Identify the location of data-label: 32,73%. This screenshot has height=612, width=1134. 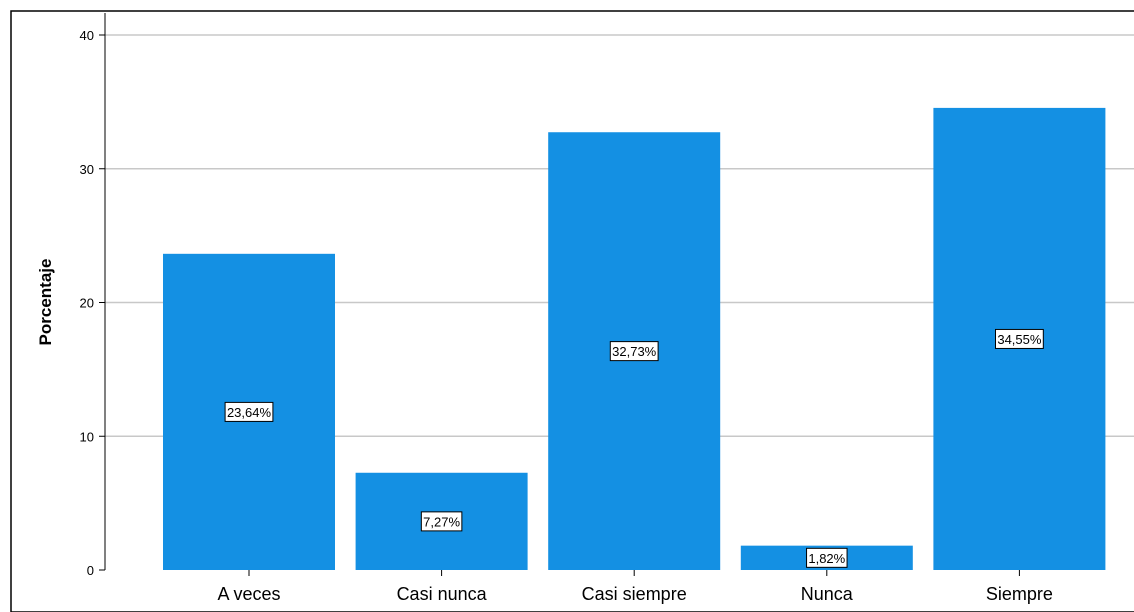
(634, 351).